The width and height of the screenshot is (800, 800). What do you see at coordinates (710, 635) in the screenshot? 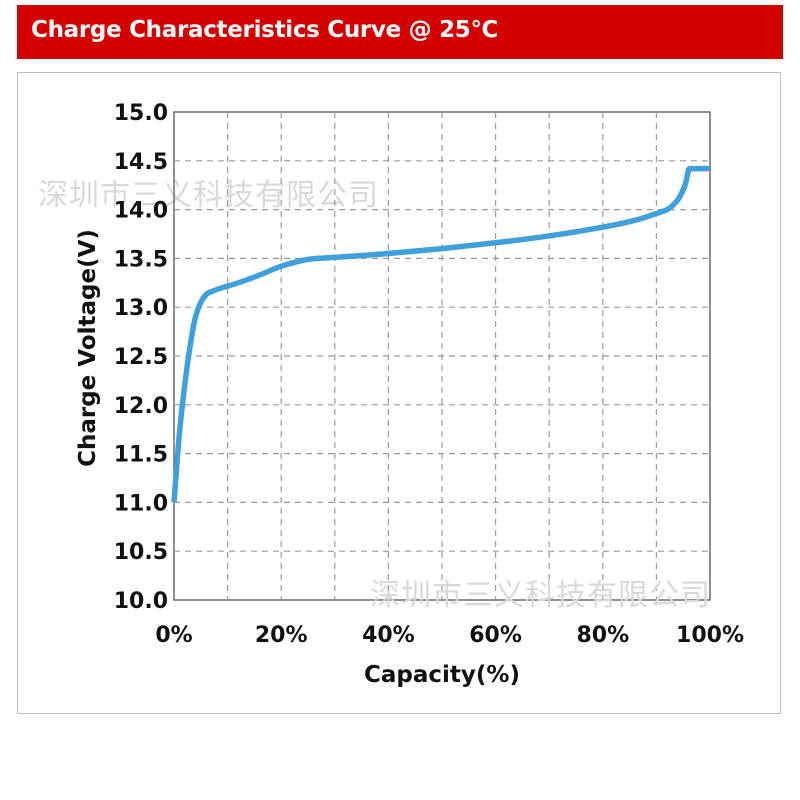
I see `x-tick-label: 100%` at bounding box center [710, 635].